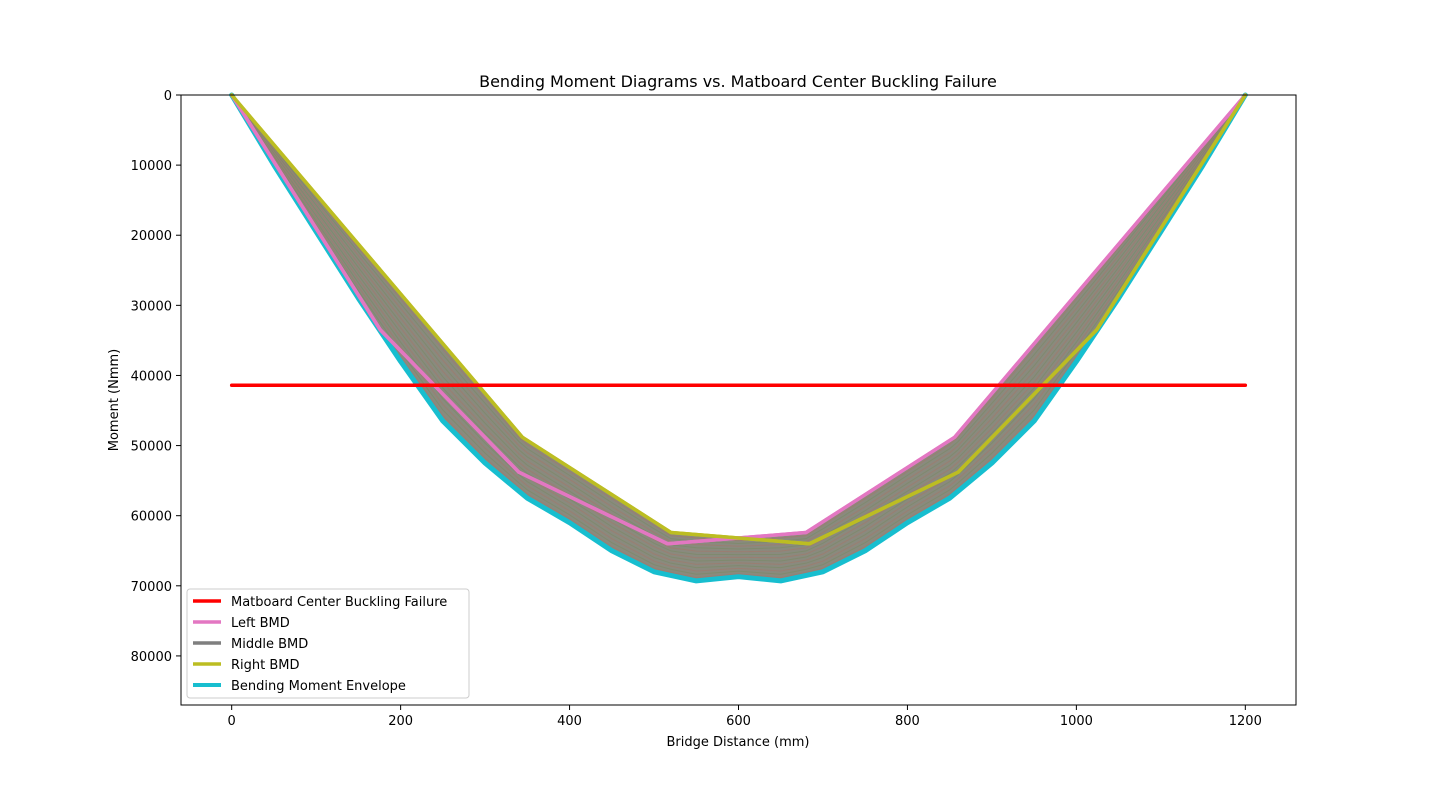 This screenshot has height=792, width=1440. I want to click on legend-box, so click(328, 643).